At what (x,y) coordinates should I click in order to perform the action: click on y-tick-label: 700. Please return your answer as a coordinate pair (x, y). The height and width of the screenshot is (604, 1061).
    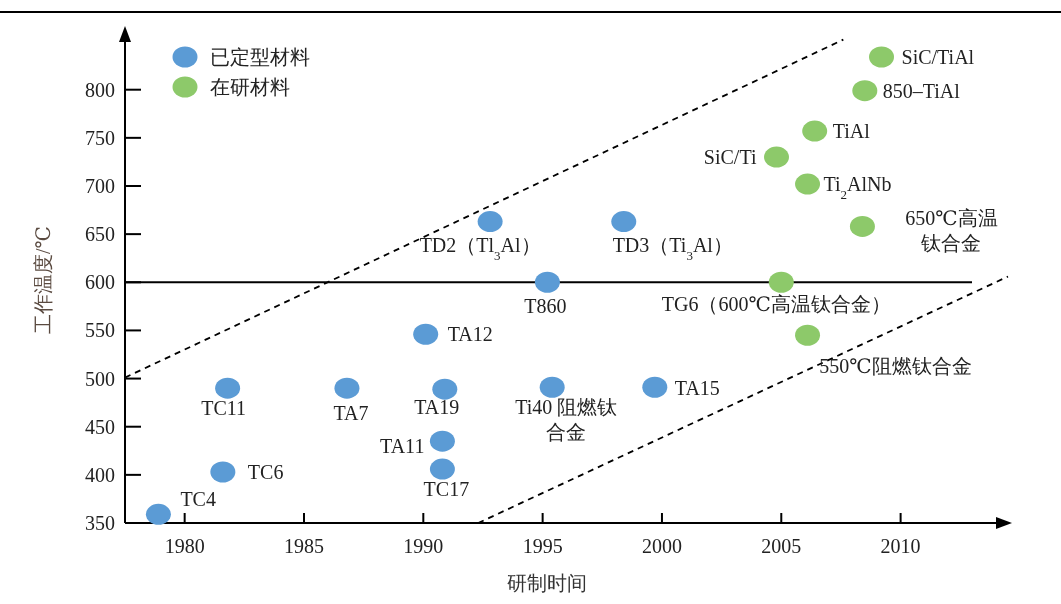
    Looking at the image, I should click on (100, 185).